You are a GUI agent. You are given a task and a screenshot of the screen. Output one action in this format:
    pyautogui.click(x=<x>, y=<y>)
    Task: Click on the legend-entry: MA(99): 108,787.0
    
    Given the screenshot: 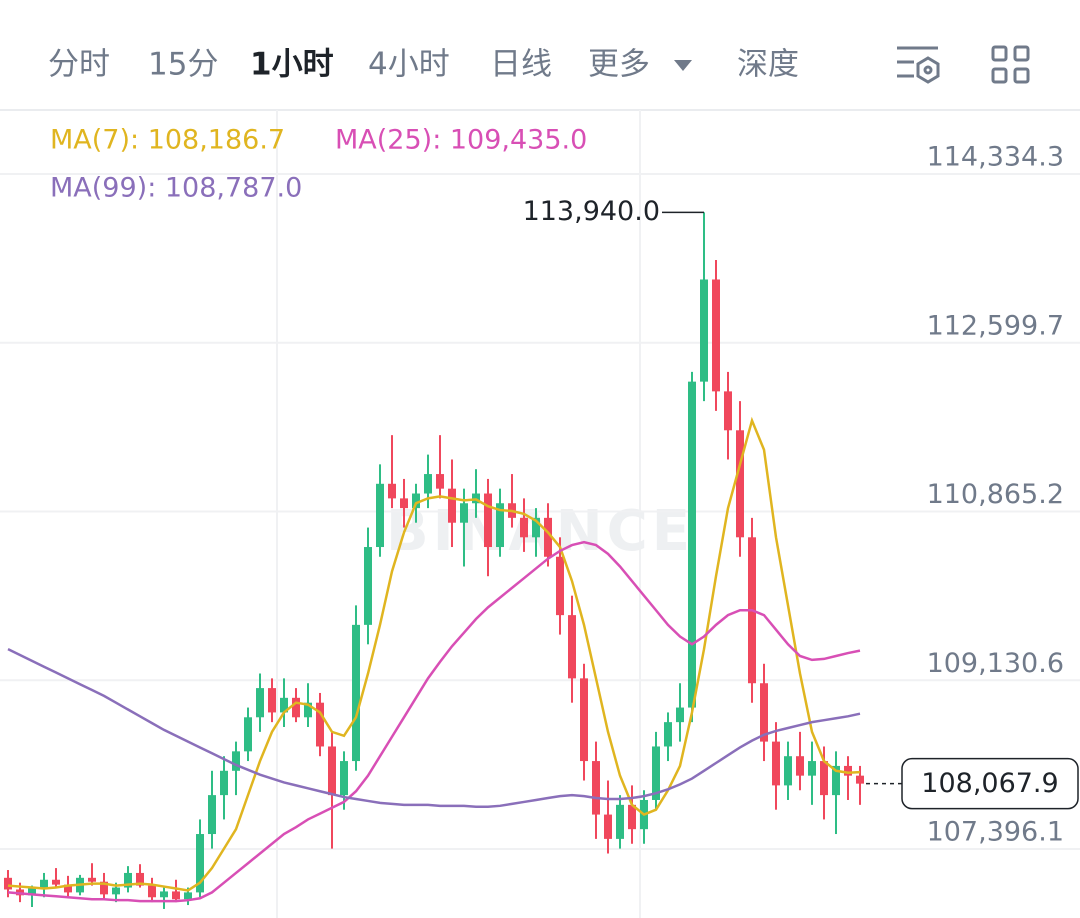 What is the action you would take?
    pyautogui.click(x=176, y=188)
    